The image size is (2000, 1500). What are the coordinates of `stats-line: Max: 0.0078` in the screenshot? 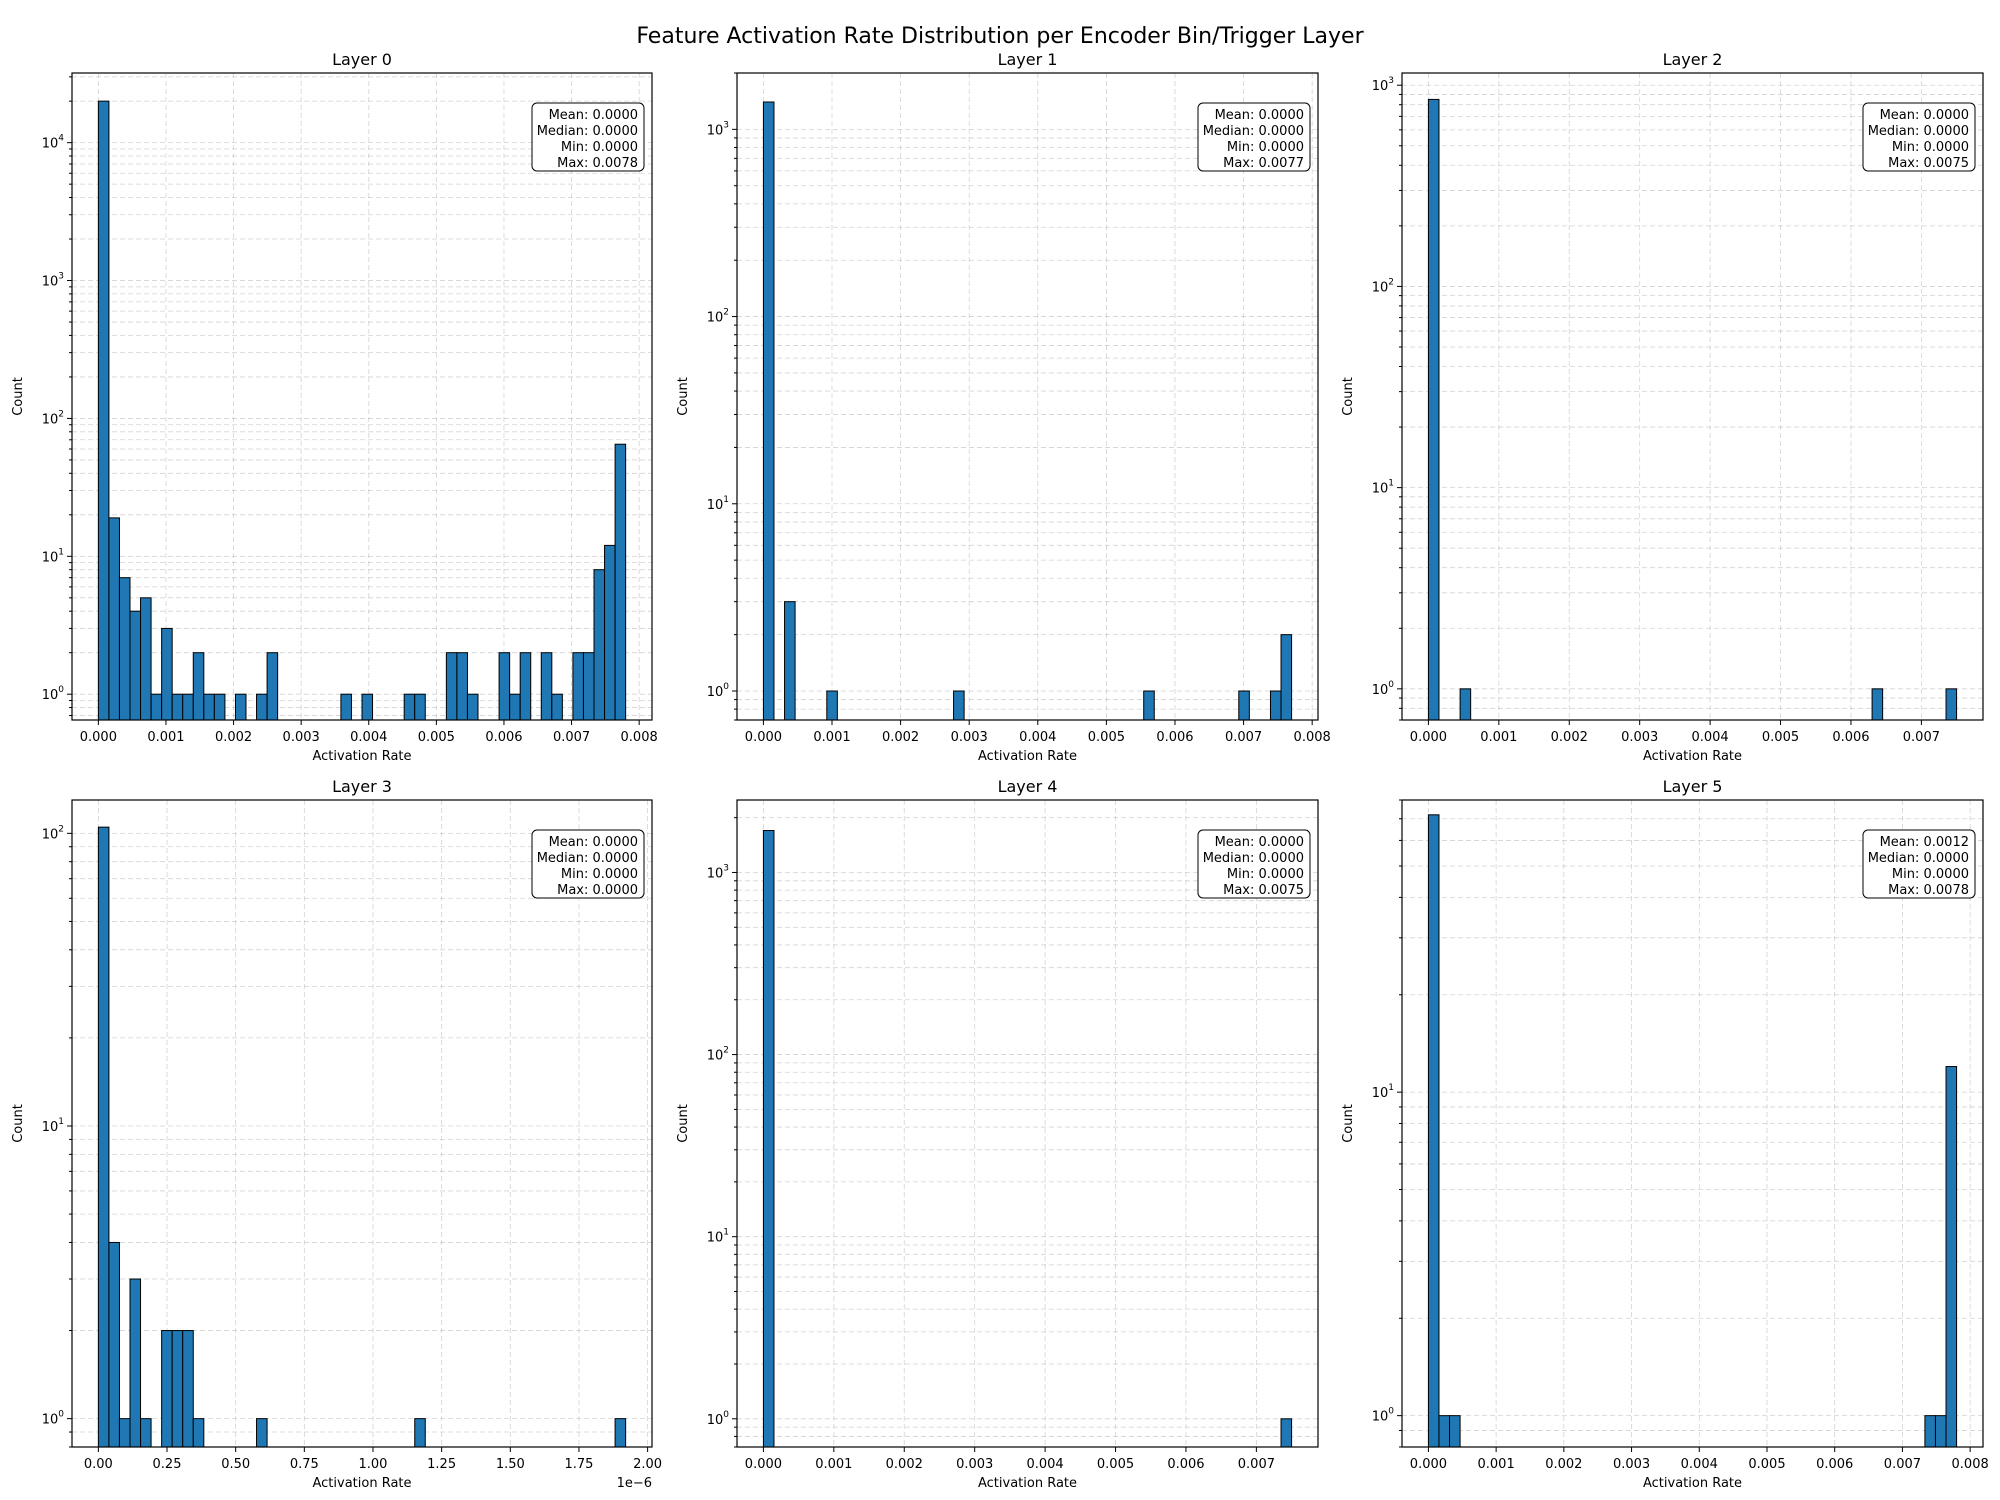 It's located at (1928, 890).